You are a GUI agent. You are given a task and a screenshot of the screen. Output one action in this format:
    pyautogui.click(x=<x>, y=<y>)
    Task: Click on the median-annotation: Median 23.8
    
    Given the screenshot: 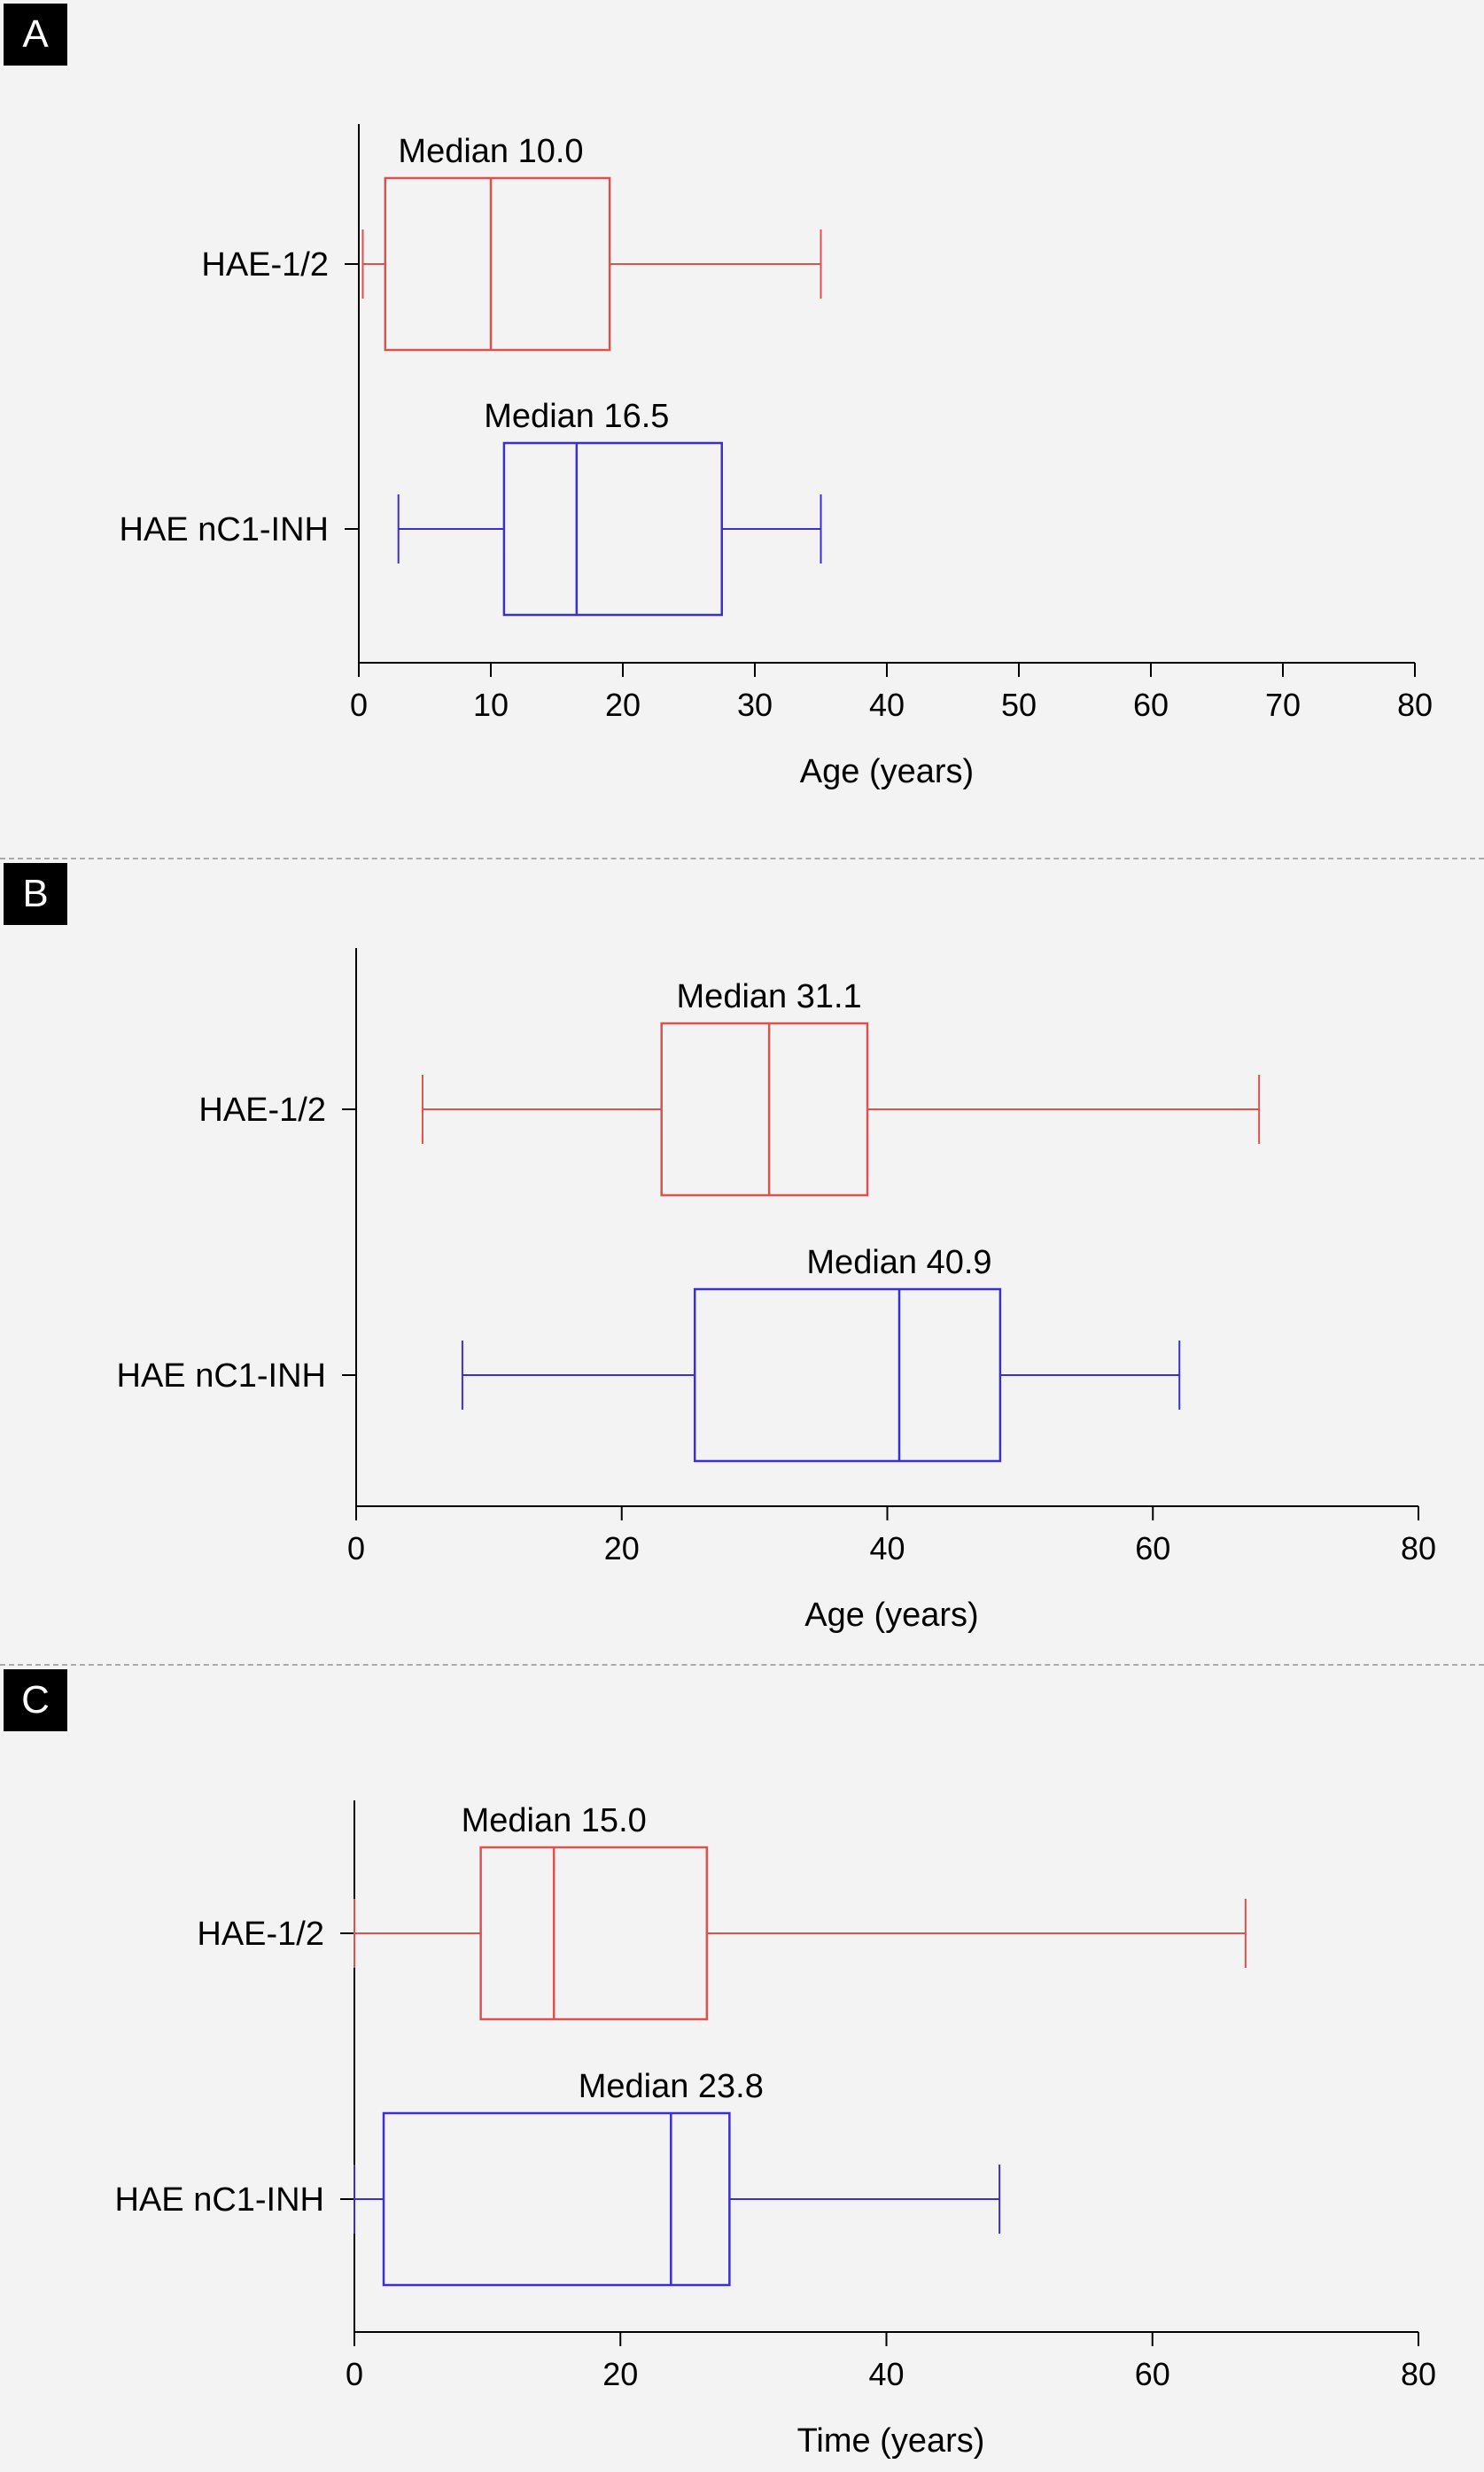 What is the action you would take?
    pyautogui.click(x=671, y=2086)
    